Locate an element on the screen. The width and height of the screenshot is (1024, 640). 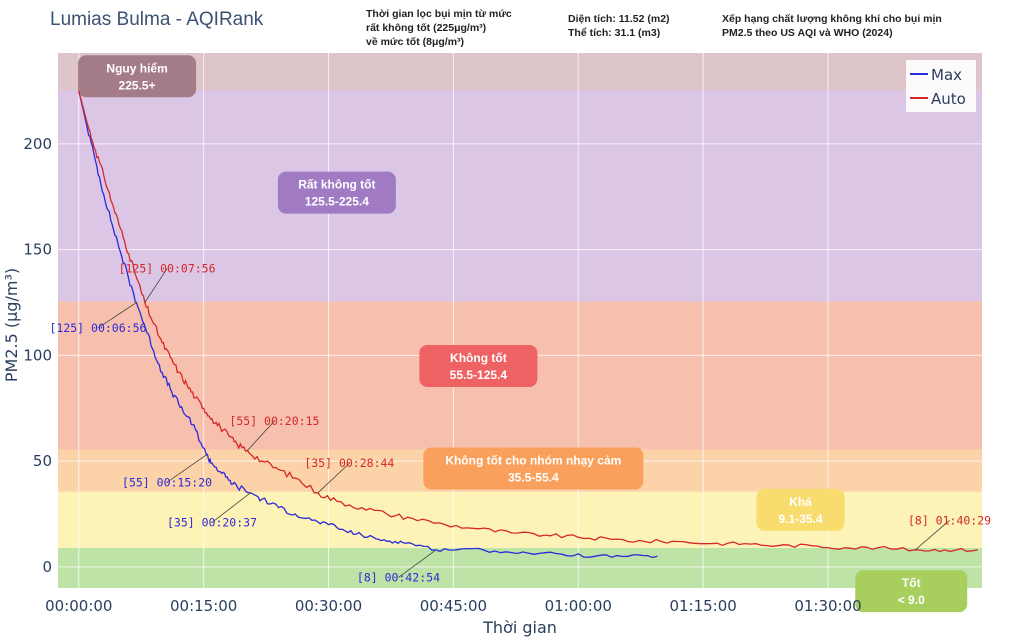
y-tick-label: 150 is located at coordinates (37, 250).